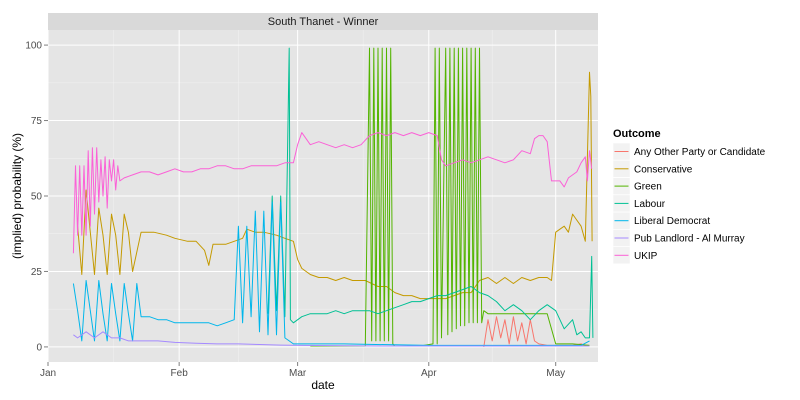 Image resolution: width=800 pixels, height=400 pixels. I want to click on y-tick-label: 0, so click(39, 347).